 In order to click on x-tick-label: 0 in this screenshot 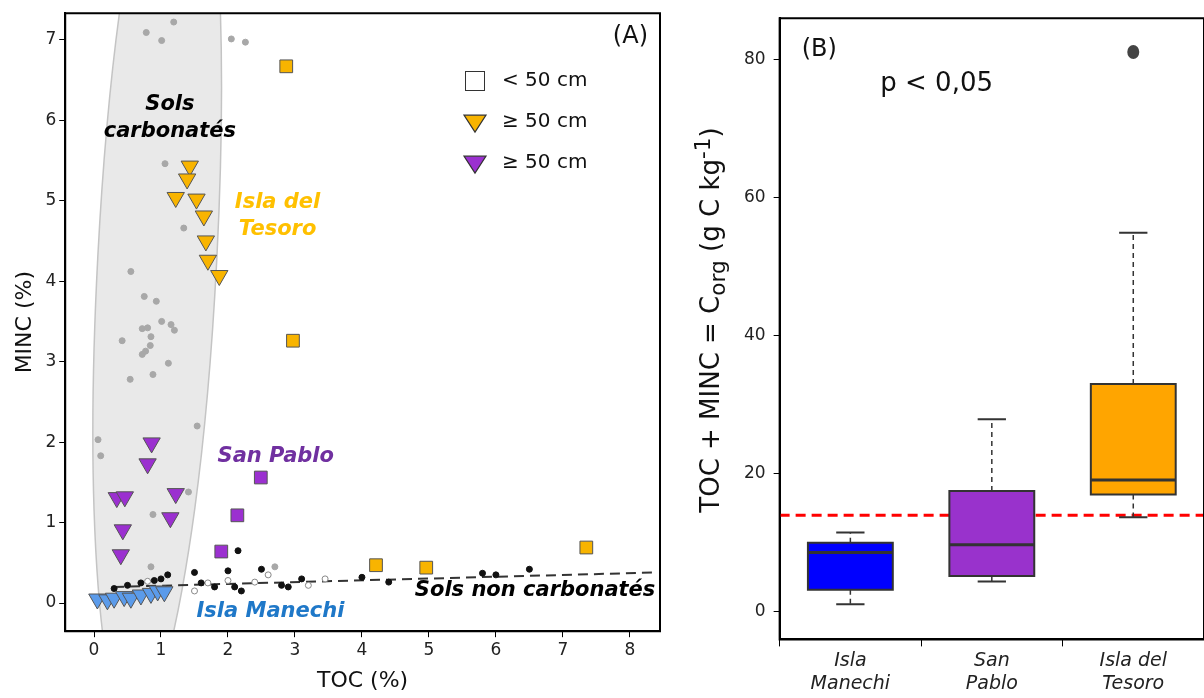, I will do `click(94, 648)`.